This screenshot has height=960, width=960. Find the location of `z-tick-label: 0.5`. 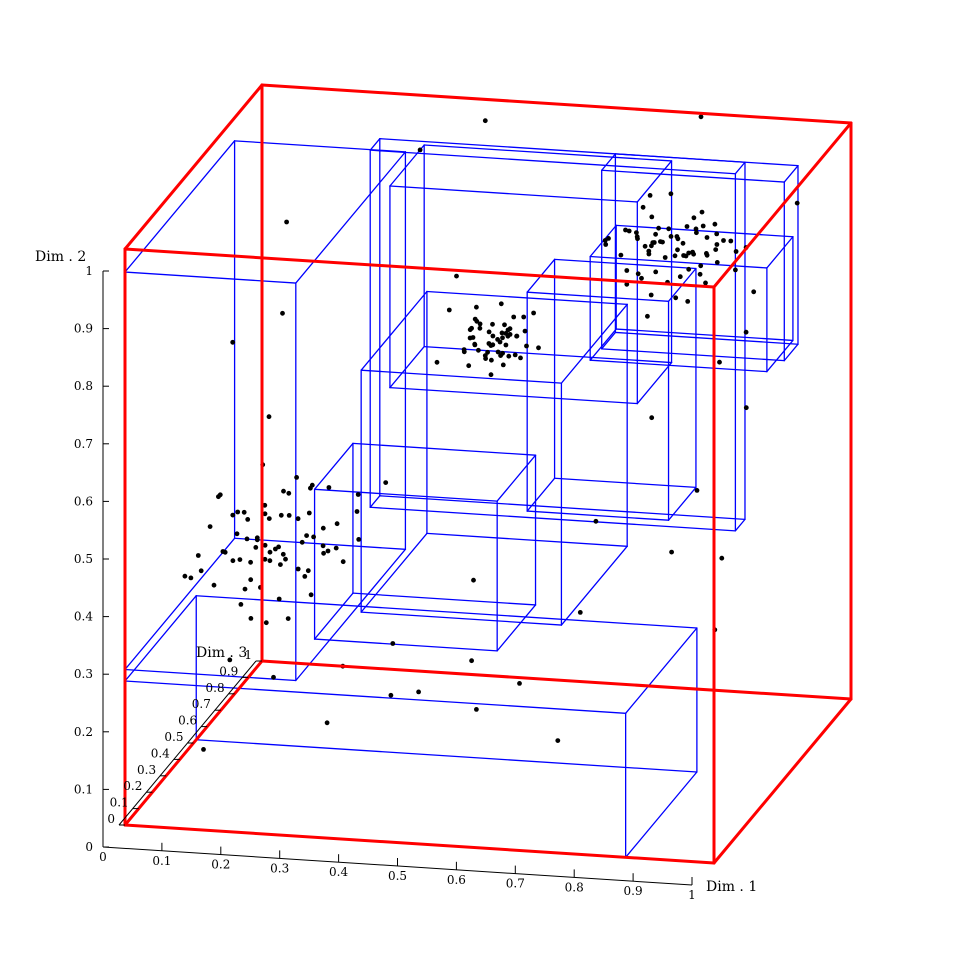

z-tick-label: 0.5 is located at coordinates (173, 737).